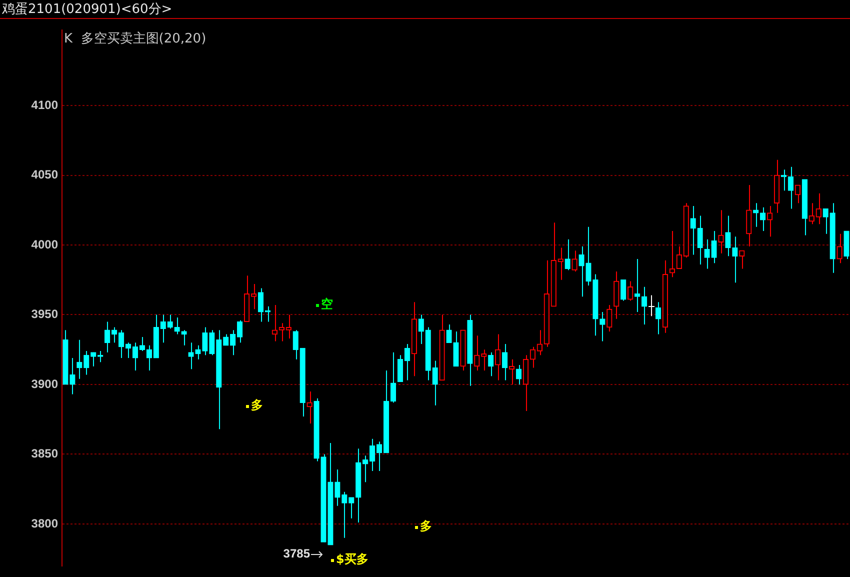 The image size is (850, 577). Describe the element at coordinates (352, 559) in the screenshot. I see `annotation: $买多` at that location.